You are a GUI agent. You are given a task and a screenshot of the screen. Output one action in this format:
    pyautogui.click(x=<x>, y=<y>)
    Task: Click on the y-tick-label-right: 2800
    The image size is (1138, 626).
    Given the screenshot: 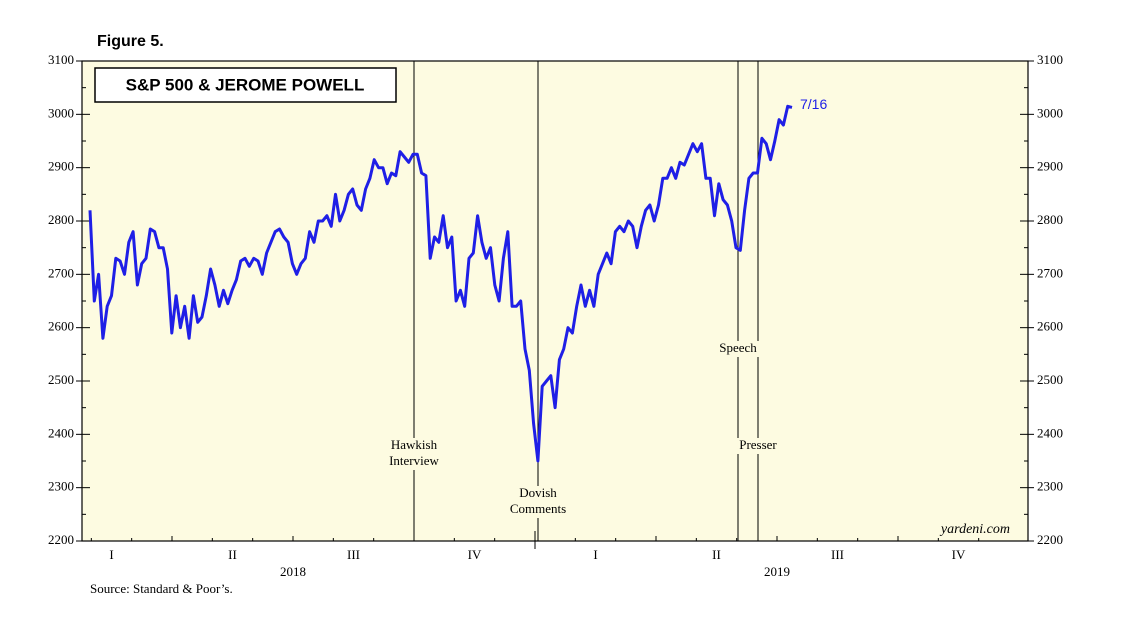 What is the action you would take?
    pyautogui.click(x=1050, y=219)
    